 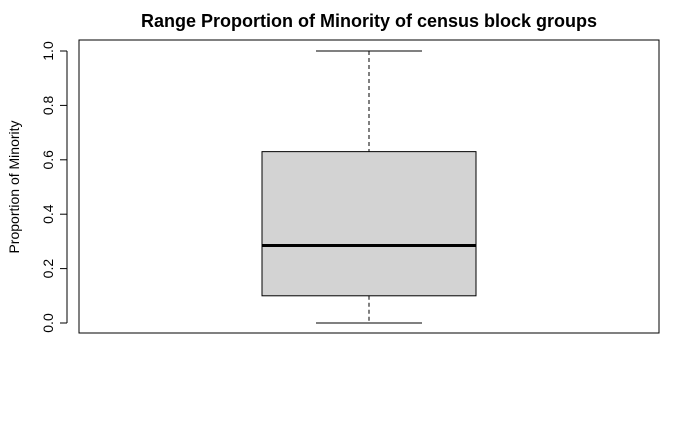 I want to click on y-tick-label: 0.2, so click(x=48, y=269).